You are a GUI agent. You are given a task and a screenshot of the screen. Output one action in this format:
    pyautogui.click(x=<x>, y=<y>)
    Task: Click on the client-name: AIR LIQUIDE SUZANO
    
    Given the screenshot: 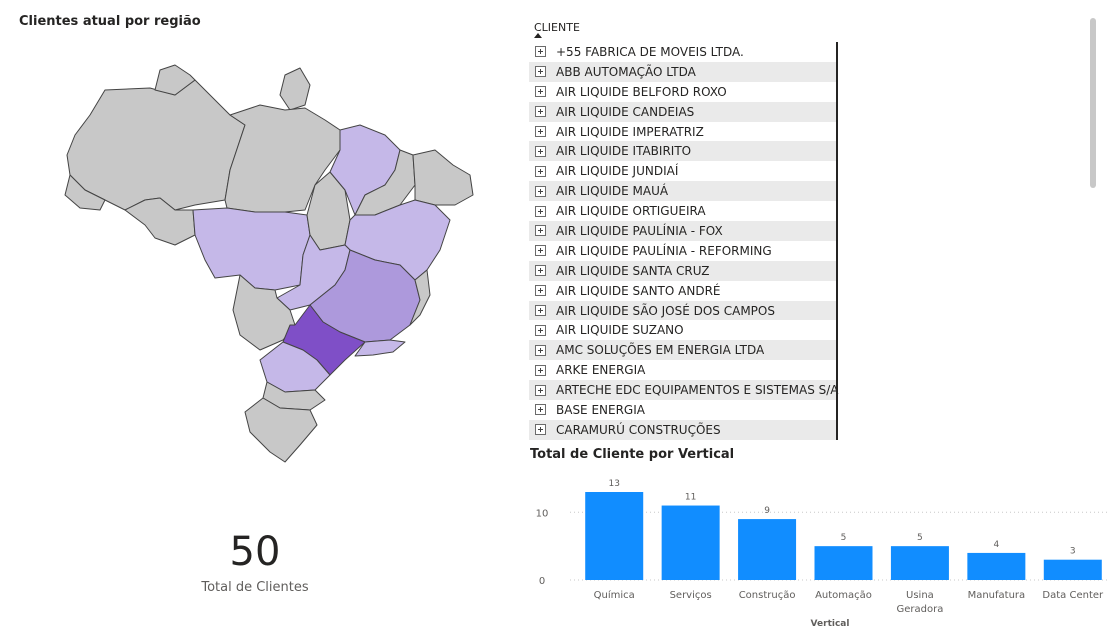 What is the action you would take?
    pyautogui.click(x=620, y=330)
    